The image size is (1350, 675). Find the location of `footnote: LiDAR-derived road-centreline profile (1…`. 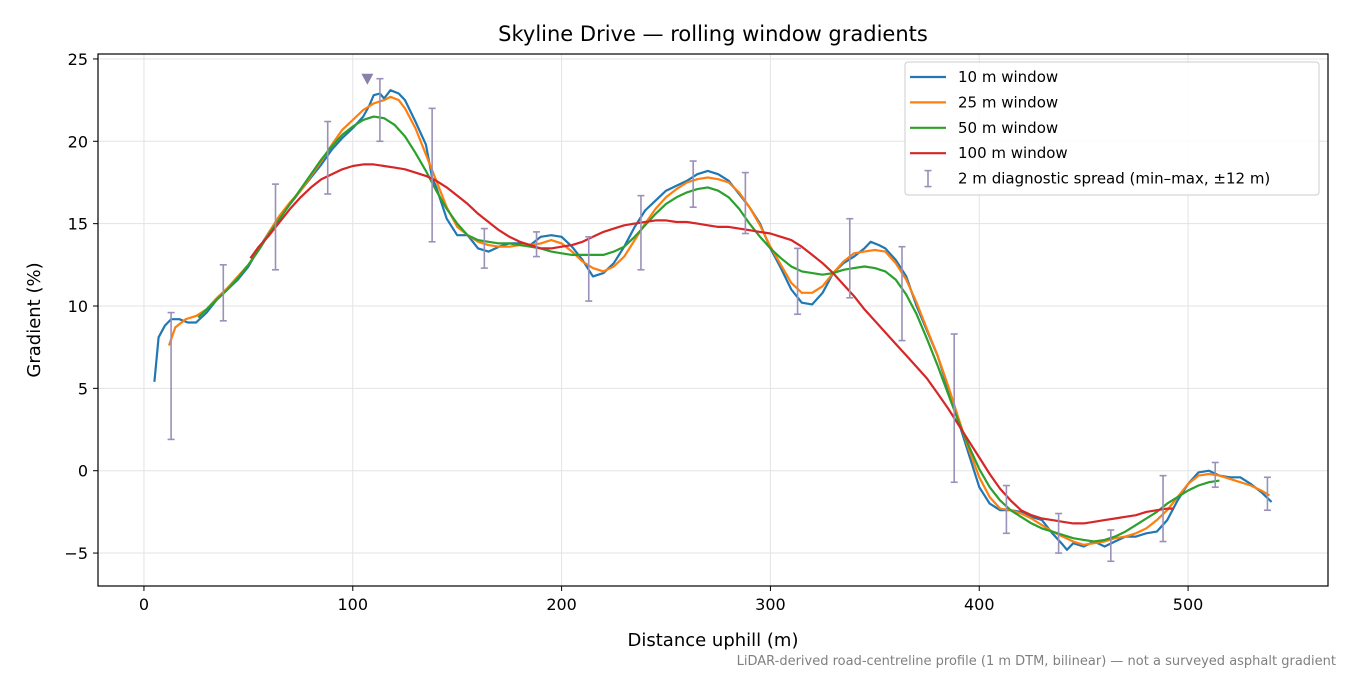

footnote: LiDAR-derived road-centreline profile (1… is located at coordinates (1036, 661).